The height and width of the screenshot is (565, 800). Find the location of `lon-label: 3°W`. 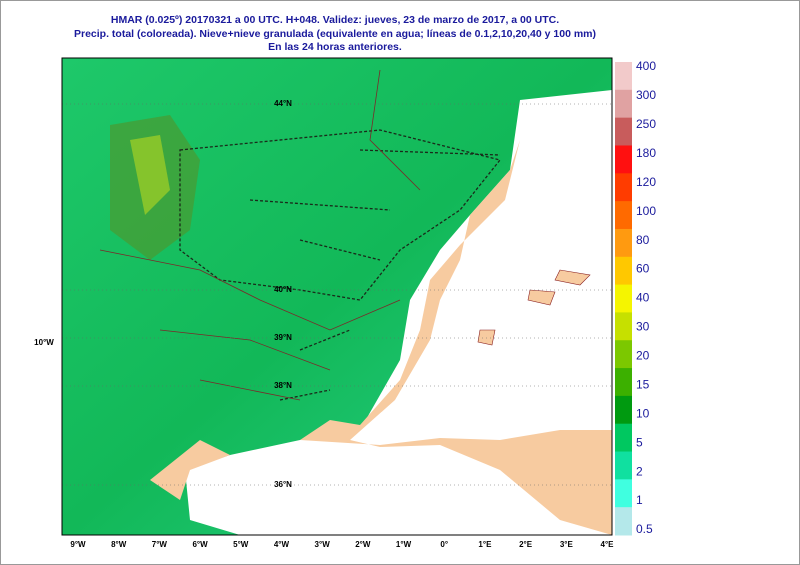

lon-label: 3°W is located at coordinates (323, 544).